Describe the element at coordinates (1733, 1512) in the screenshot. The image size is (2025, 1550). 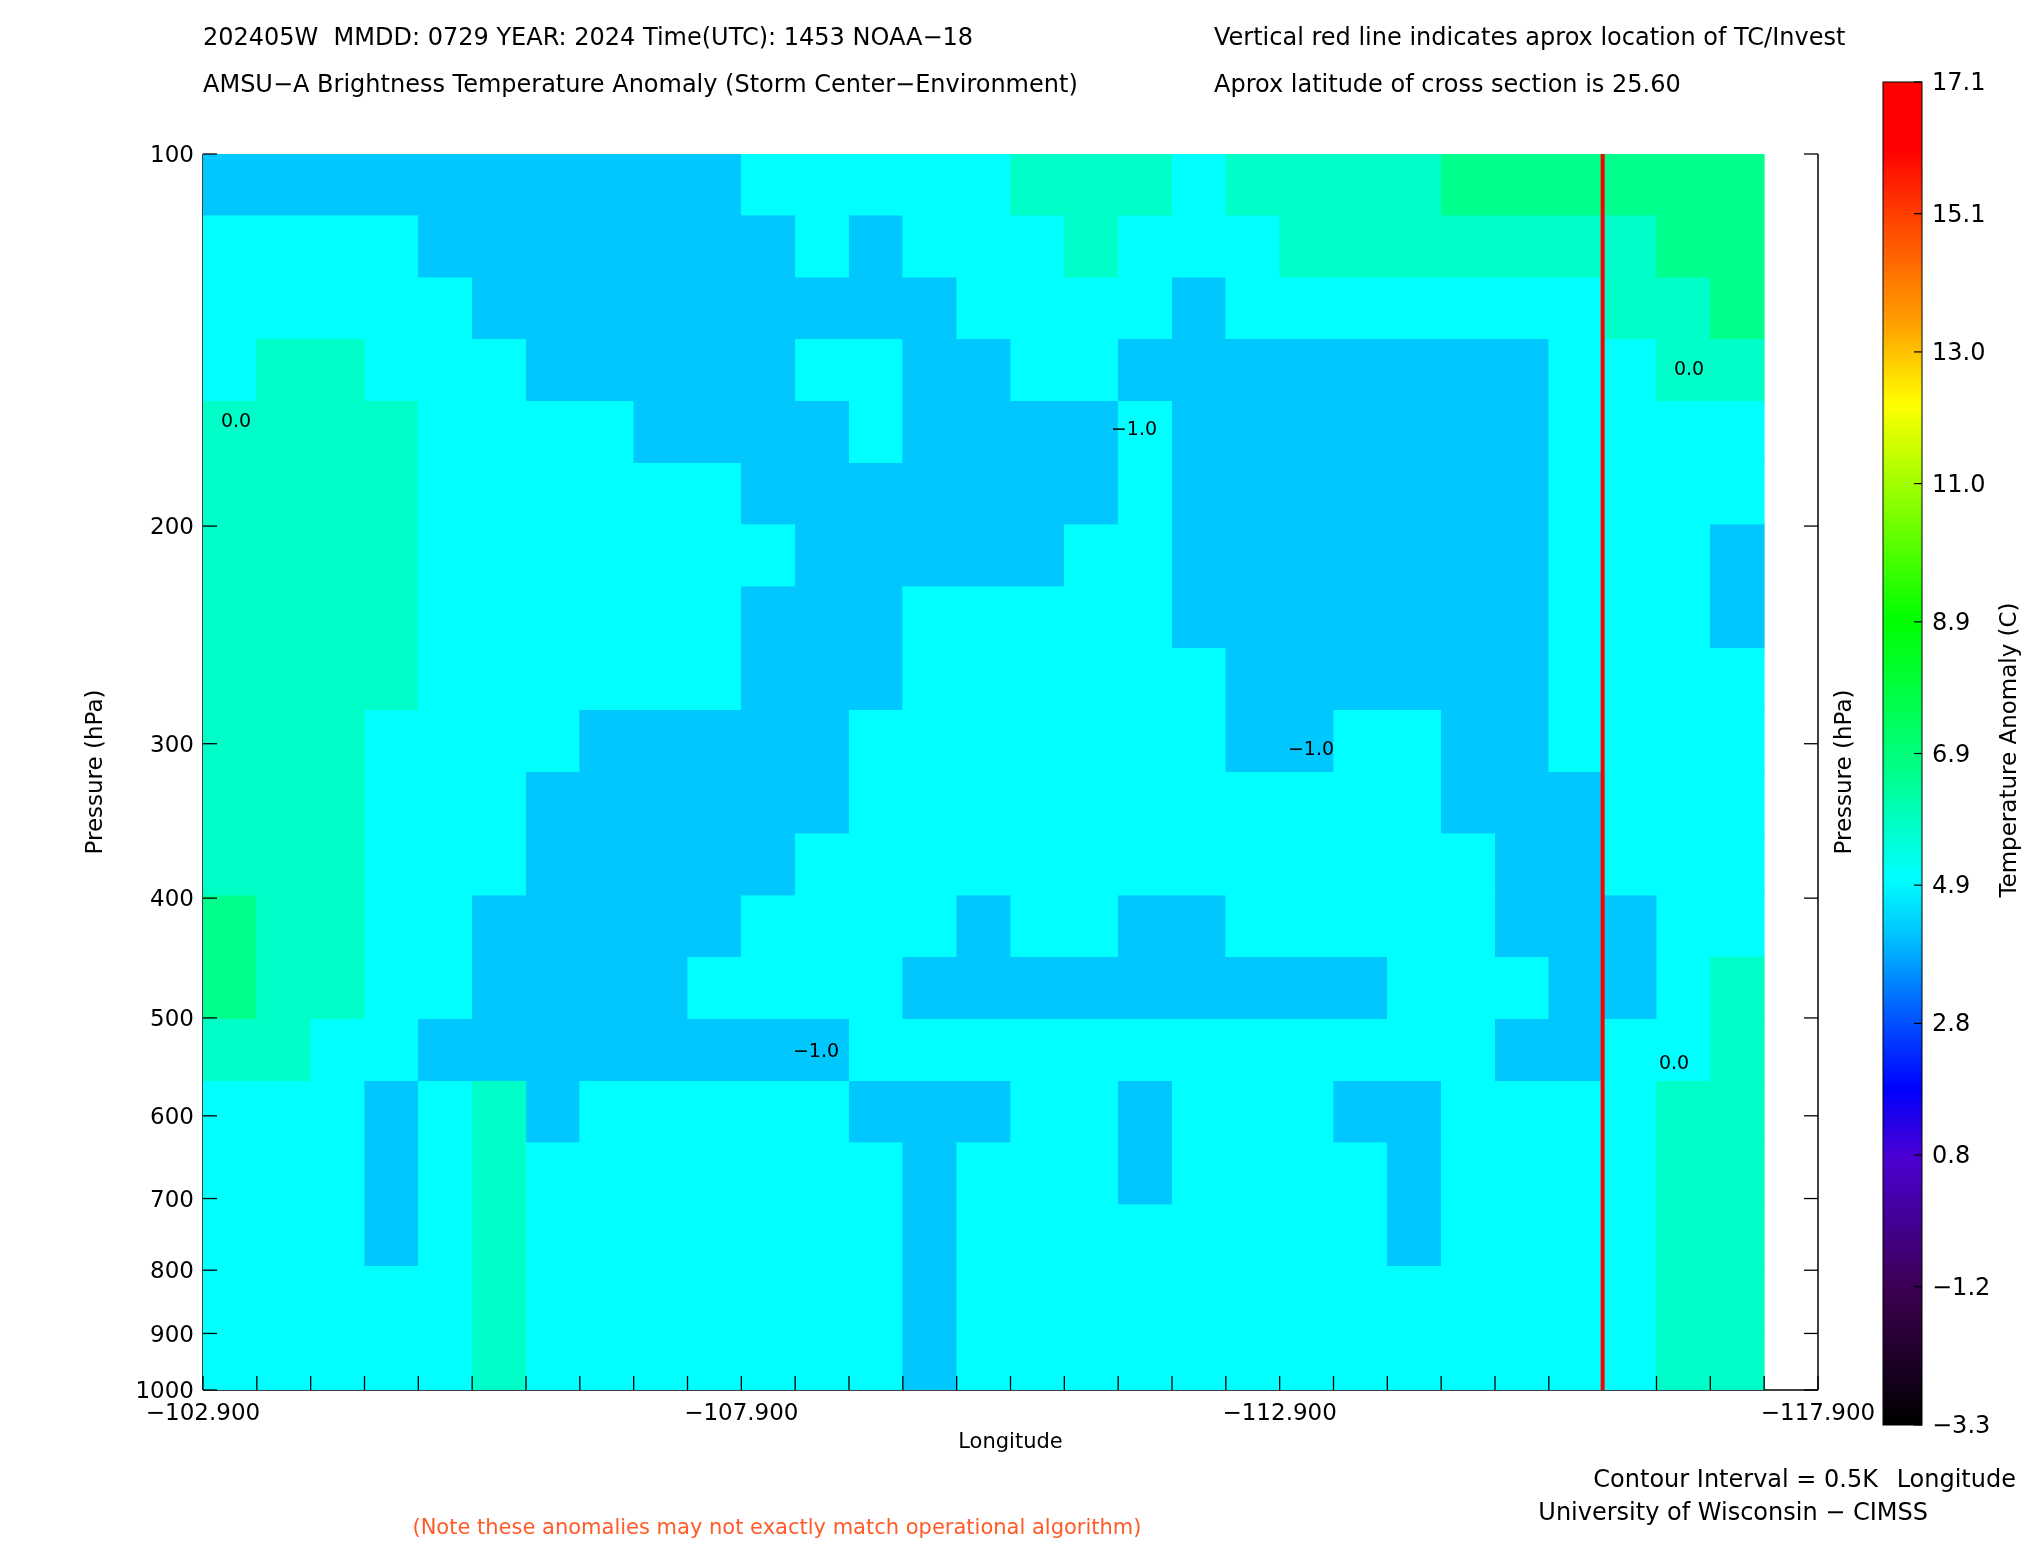
I see `text: University of Wisconsin − CIMSS` at that location.